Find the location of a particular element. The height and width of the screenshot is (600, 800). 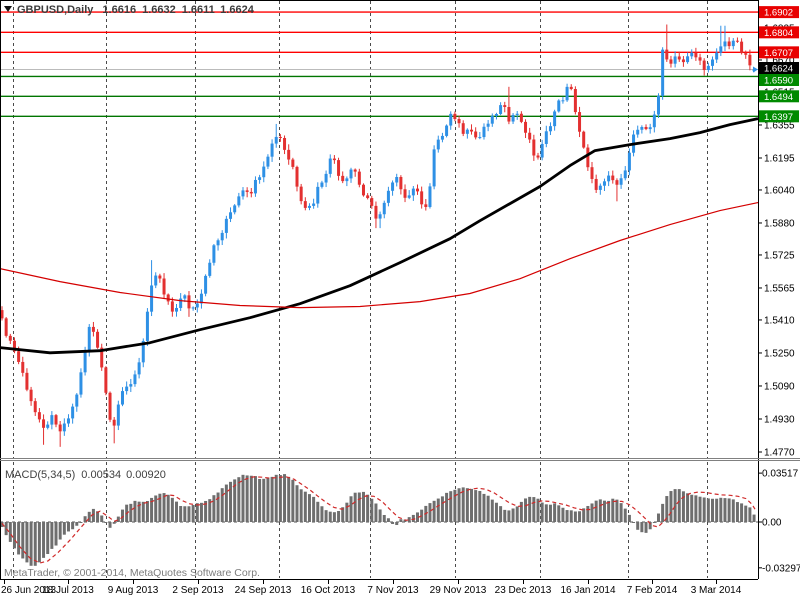

date-tick-label: 2 Sep 2013 is located at coordinates (198, 590).